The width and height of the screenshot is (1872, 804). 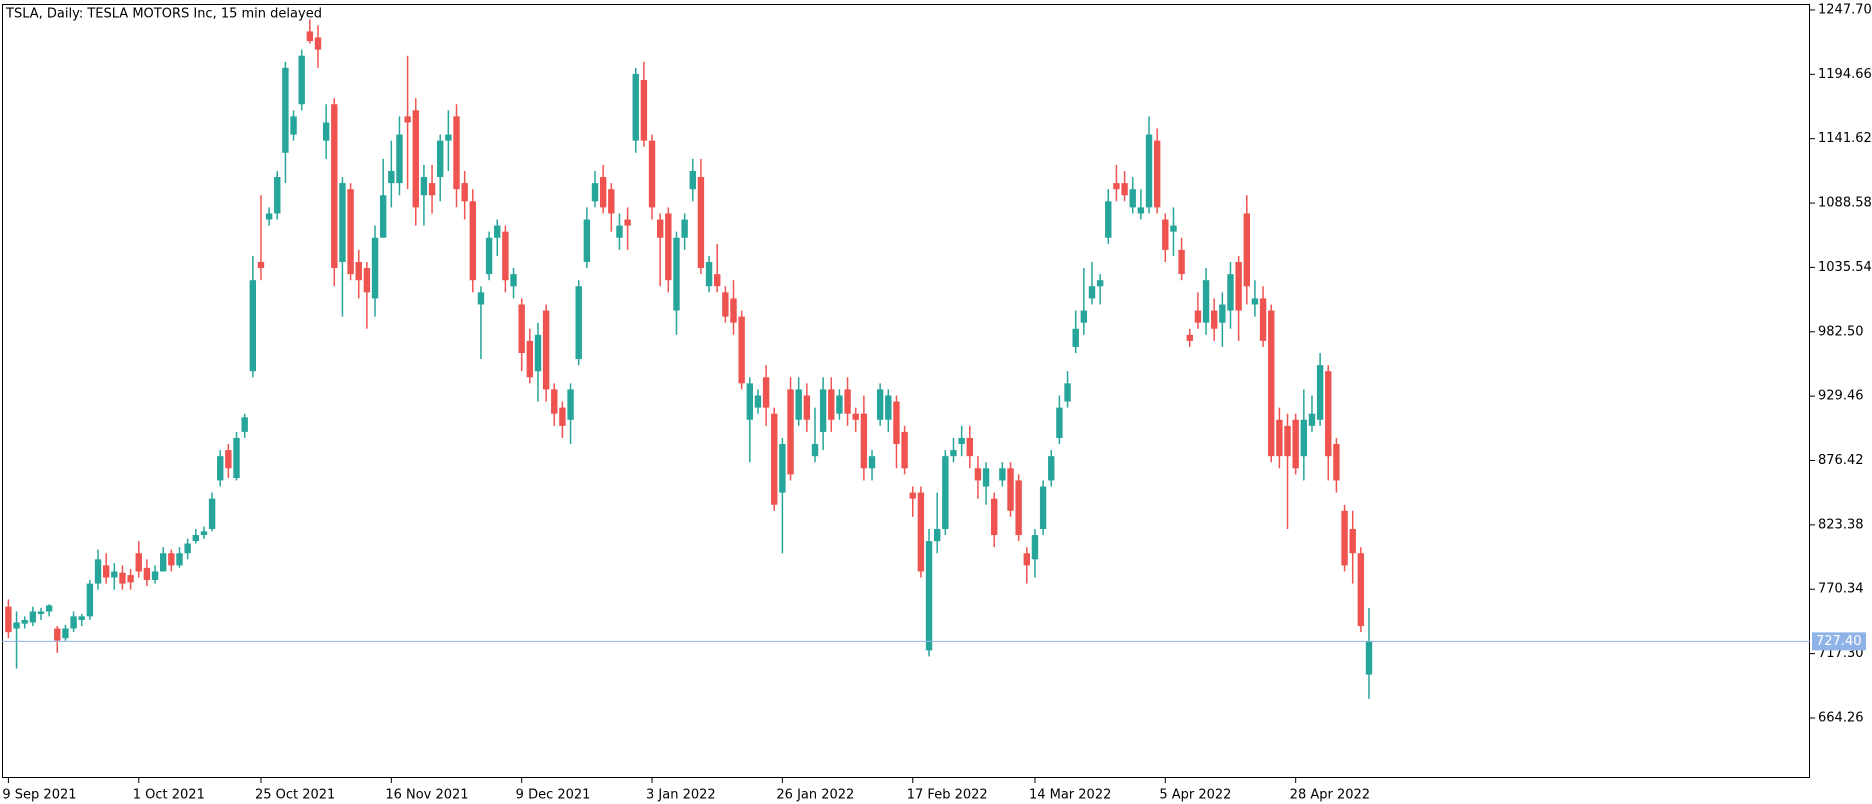 I want to click on x-tick-label: 14 Mar 2022, so click(x=1070, y=795).